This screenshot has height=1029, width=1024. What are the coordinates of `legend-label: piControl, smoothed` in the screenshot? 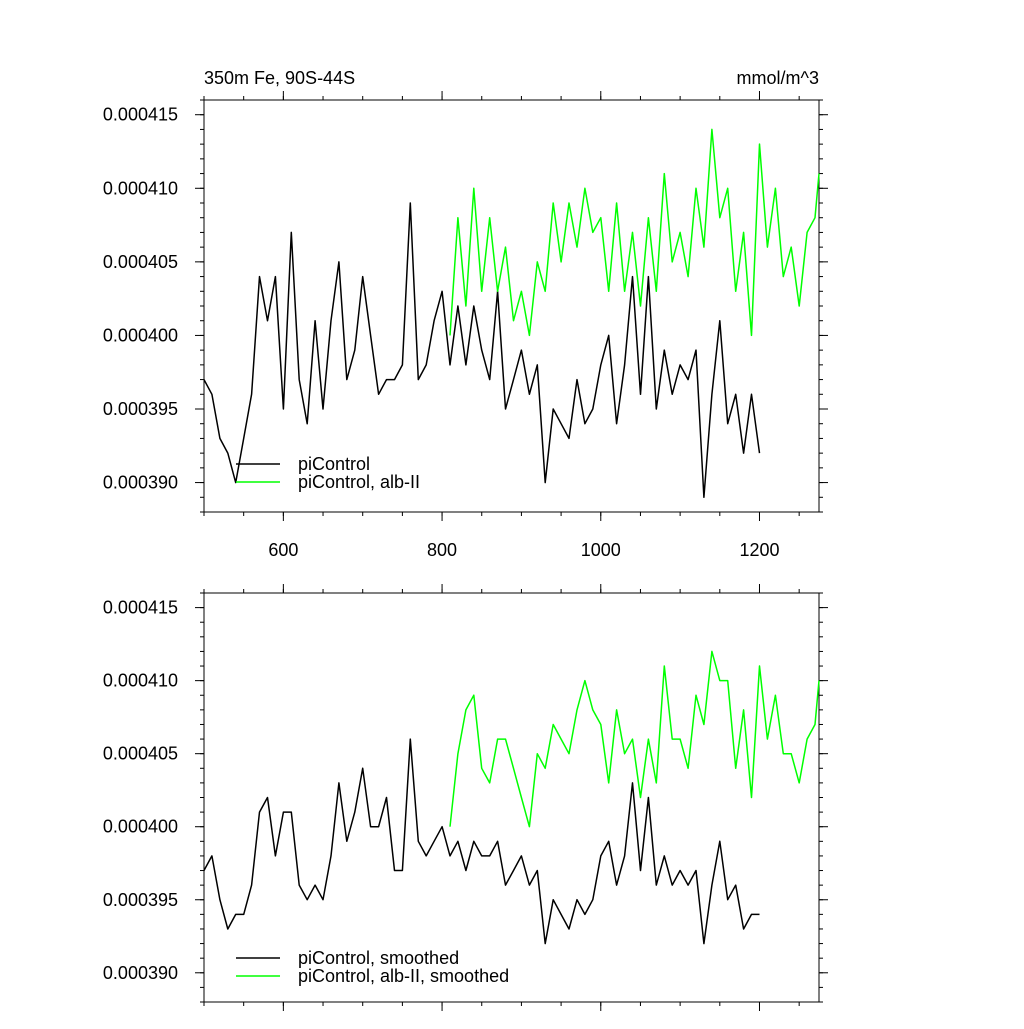 It's located at (378, 958).